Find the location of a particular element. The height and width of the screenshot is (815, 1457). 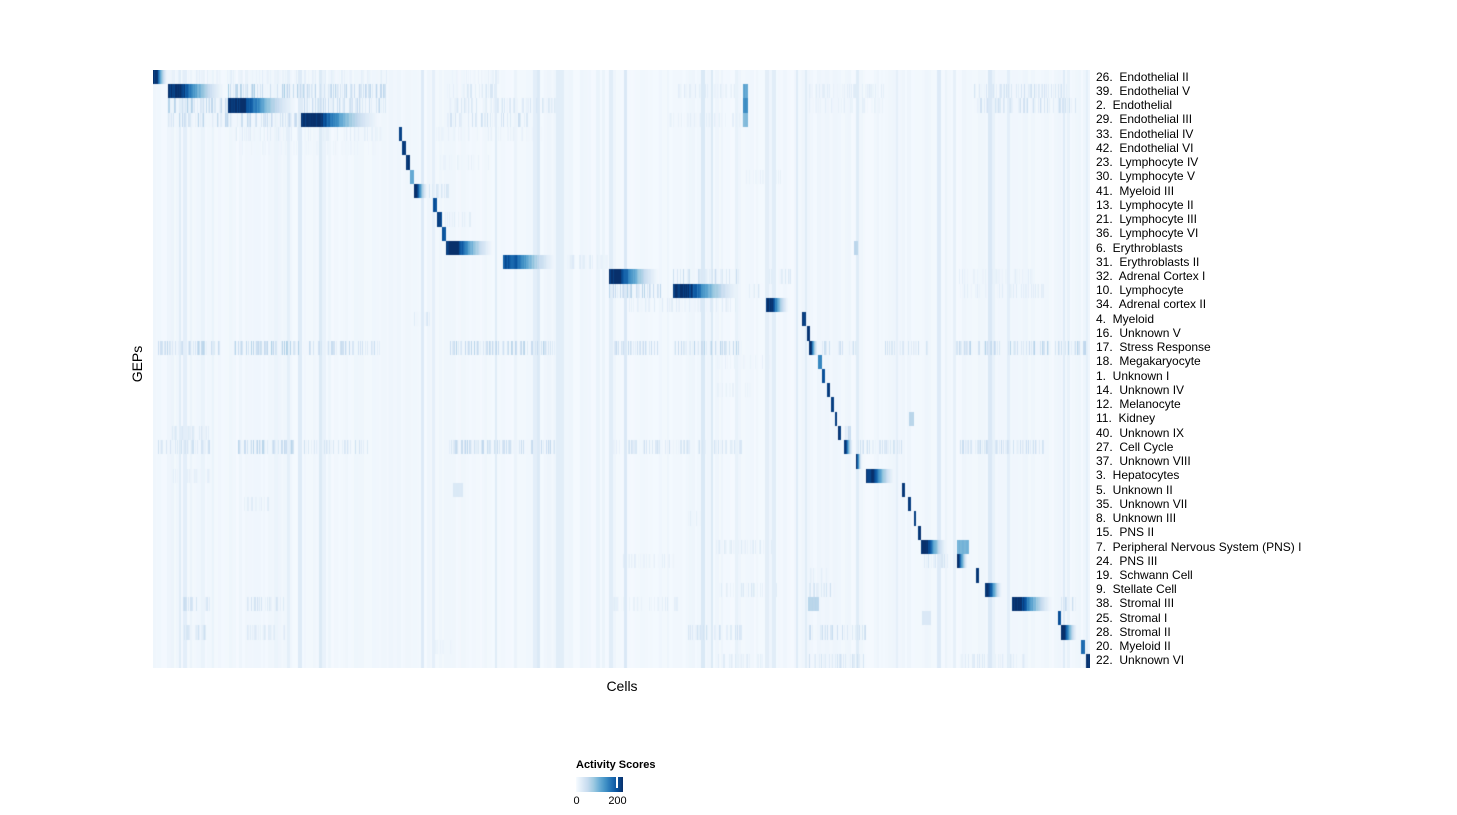

gep-row-label: 22. Unknown VI is located at coordinates (1140, 660).